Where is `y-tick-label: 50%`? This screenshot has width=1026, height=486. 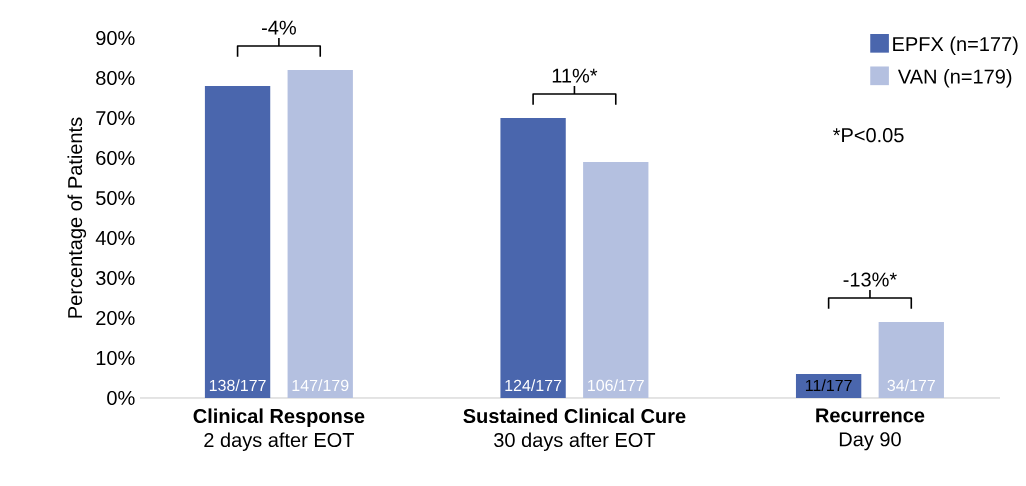 y-tick-label: 50% is located at coordinates (115, 198).